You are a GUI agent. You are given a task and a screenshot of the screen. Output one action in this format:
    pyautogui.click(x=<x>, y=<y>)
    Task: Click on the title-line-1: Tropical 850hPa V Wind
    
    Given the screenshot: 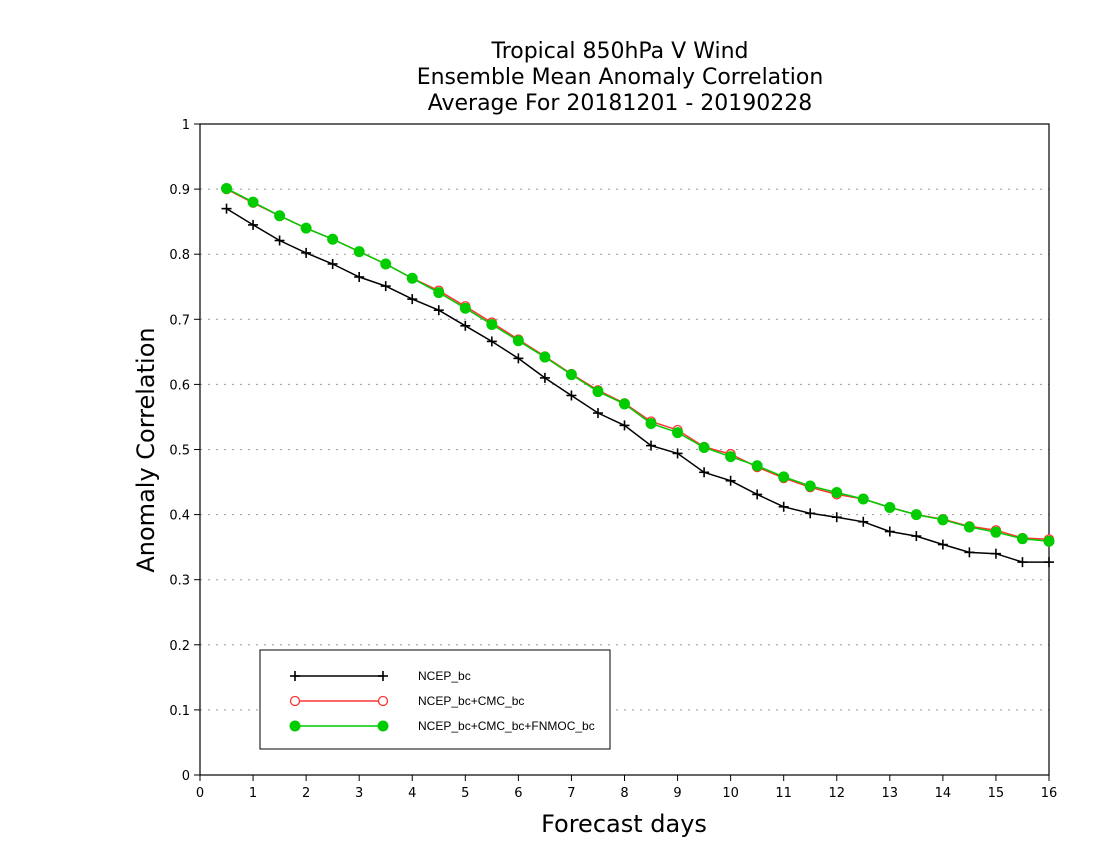 What is the action you would take?
    pyautogui.click(x=619, y=51)
    